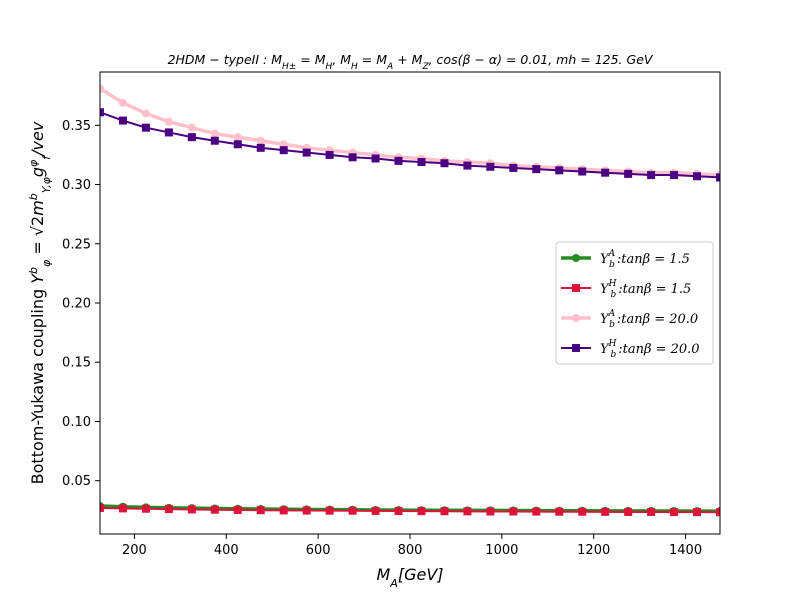 The height and width of the screenshot is (600, 800). Describe the element at coordinates (649, 319) in the screenshot. I see `legend-label: YA b:tanβ = 20.0` at that location.